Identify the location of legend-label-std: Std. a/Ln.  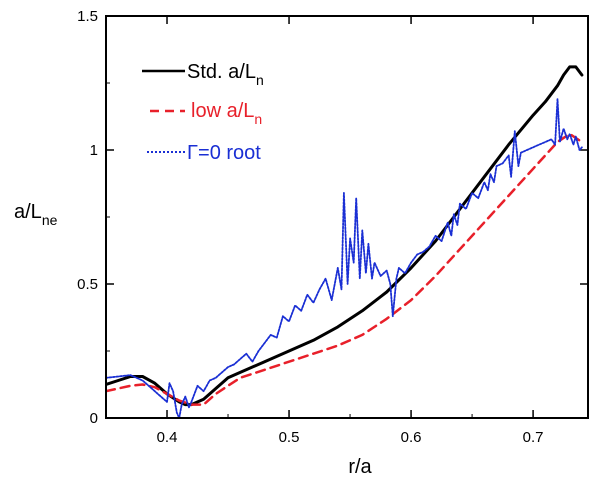
(225, 74).